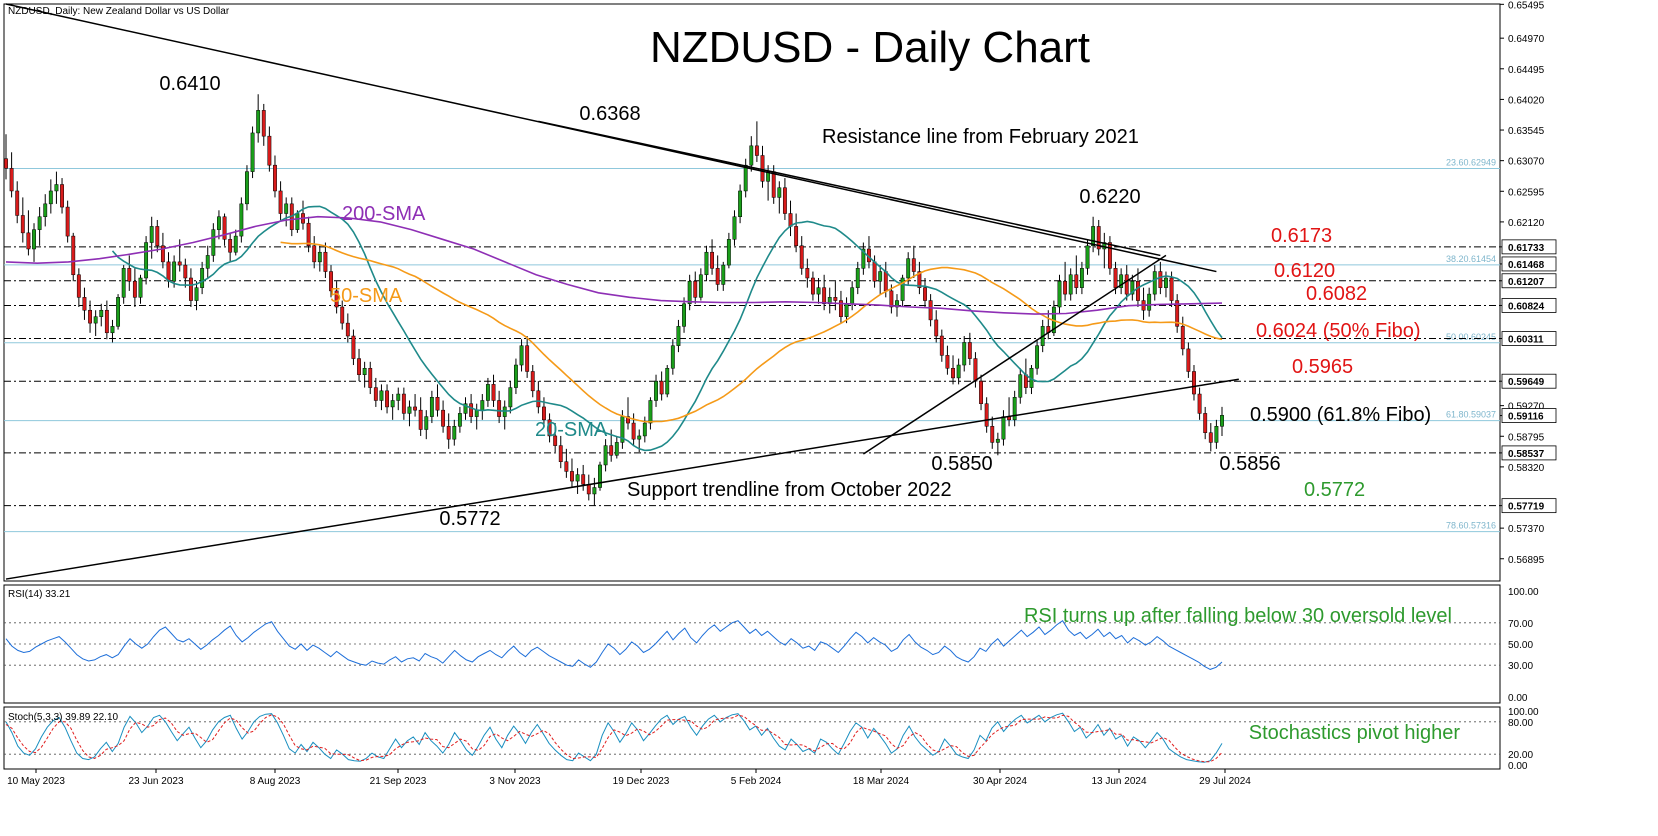 The height and width of the screenshot is (836, 1658). Describe the element at coordinates (1109, 197) in the screenshot. I see `high-0220-label: 0.6220` at that location.